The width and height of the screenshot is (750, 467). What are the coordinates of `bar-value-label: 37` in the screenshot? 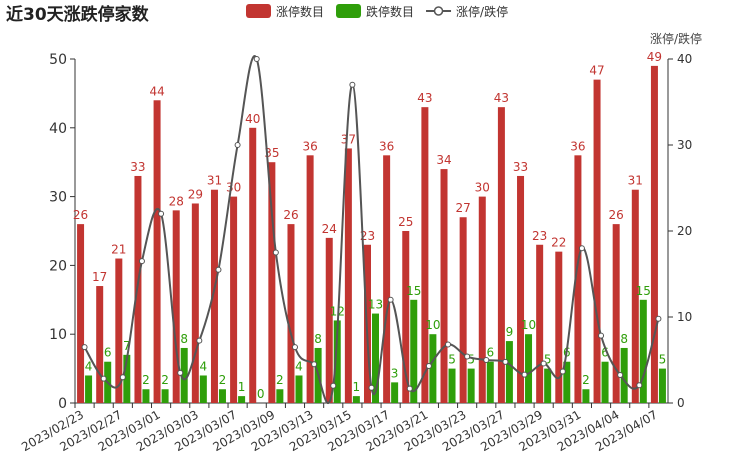 It's located at (348, 139).